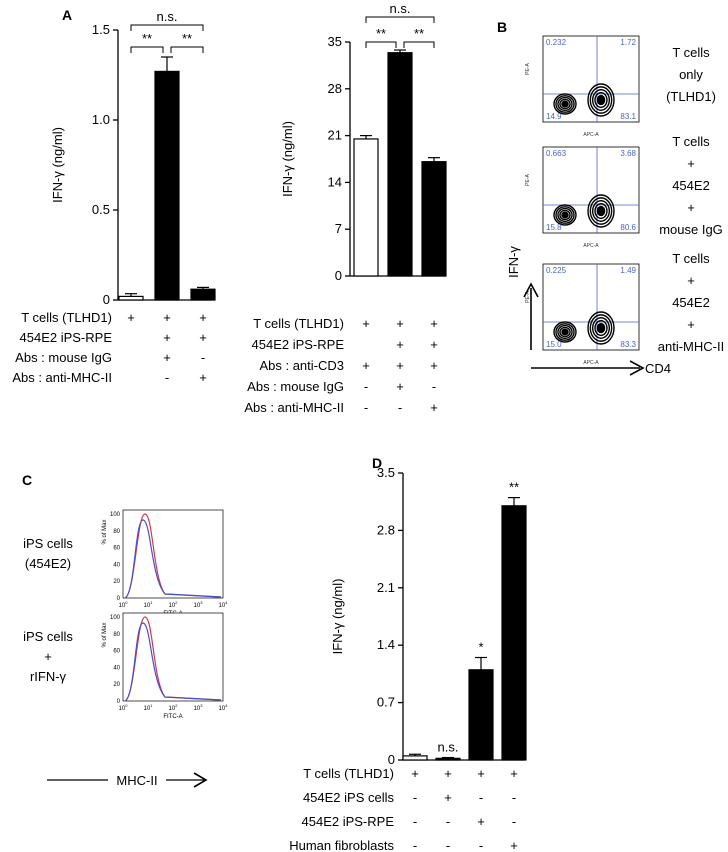  I want to click on panel-letter-d: D, so click(377, 463).